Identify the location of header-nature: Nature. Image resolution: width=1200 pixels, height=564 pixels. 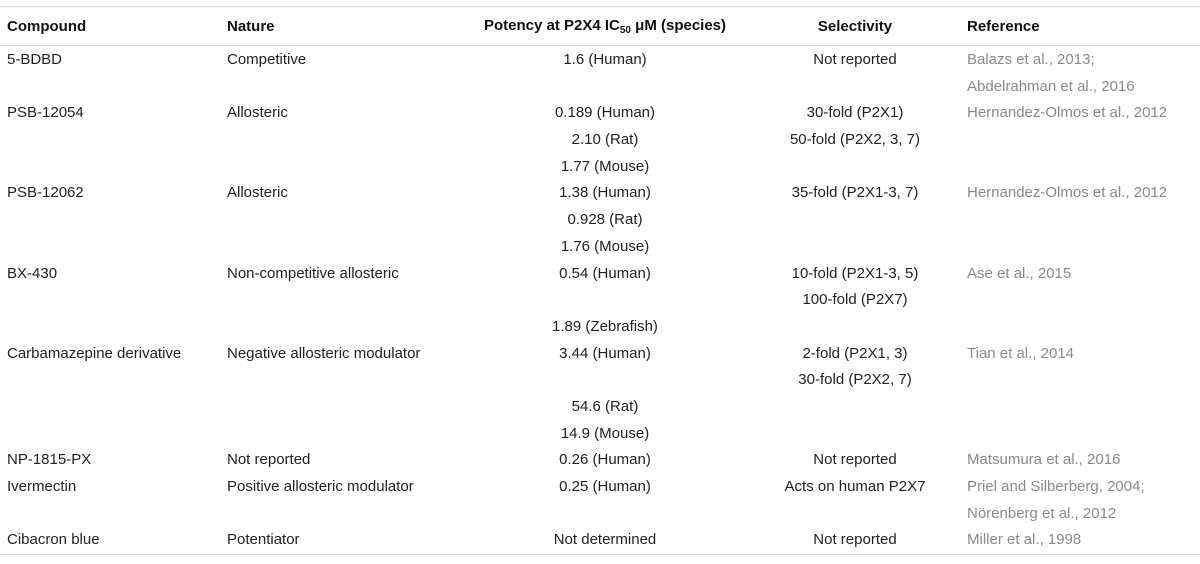
(340, 26).